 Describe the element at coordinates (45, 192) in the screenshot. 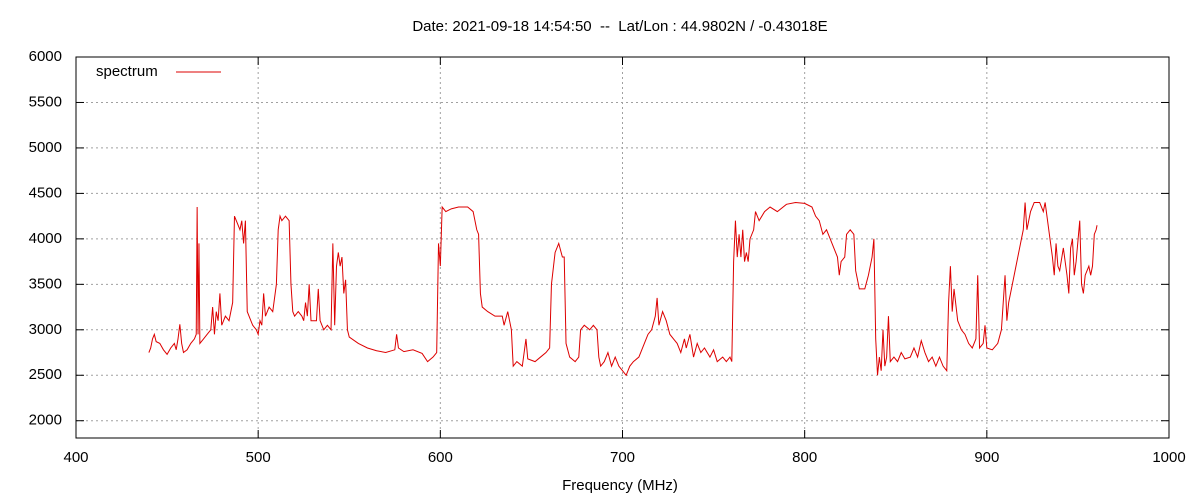

I see `y-tick-label: 4500` at that location.